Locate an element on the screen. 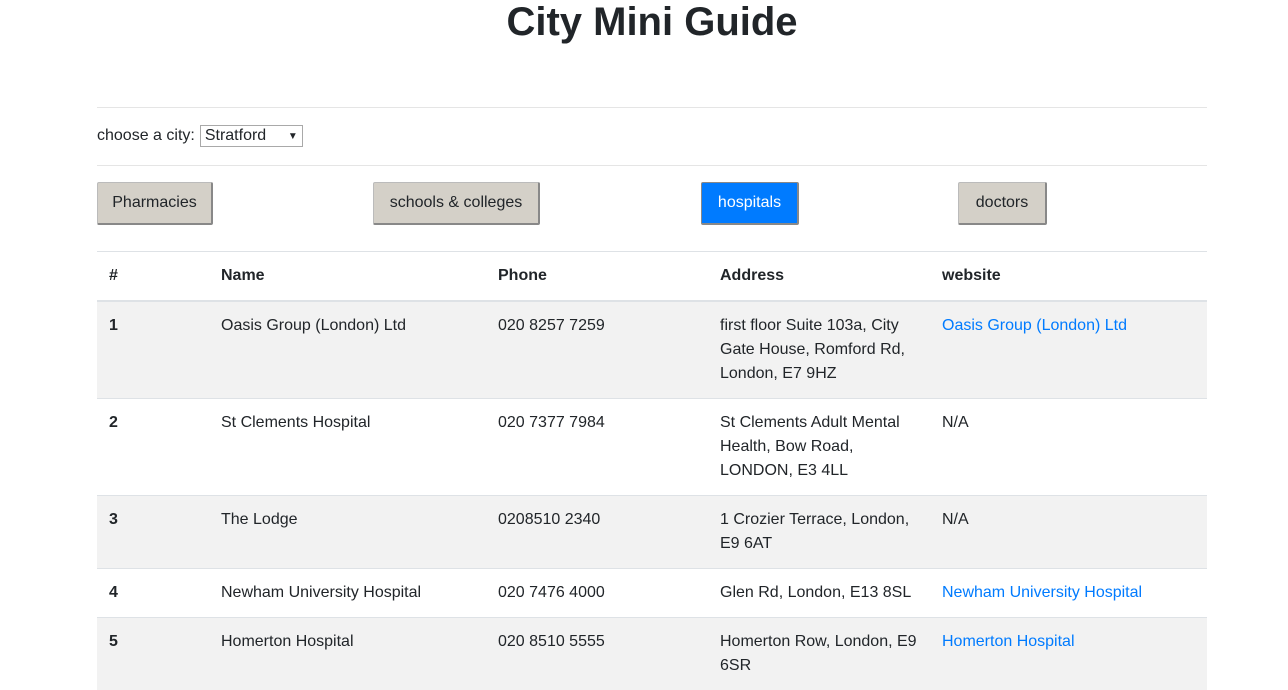  row-number: 3 is located at coordinates (153, 532).